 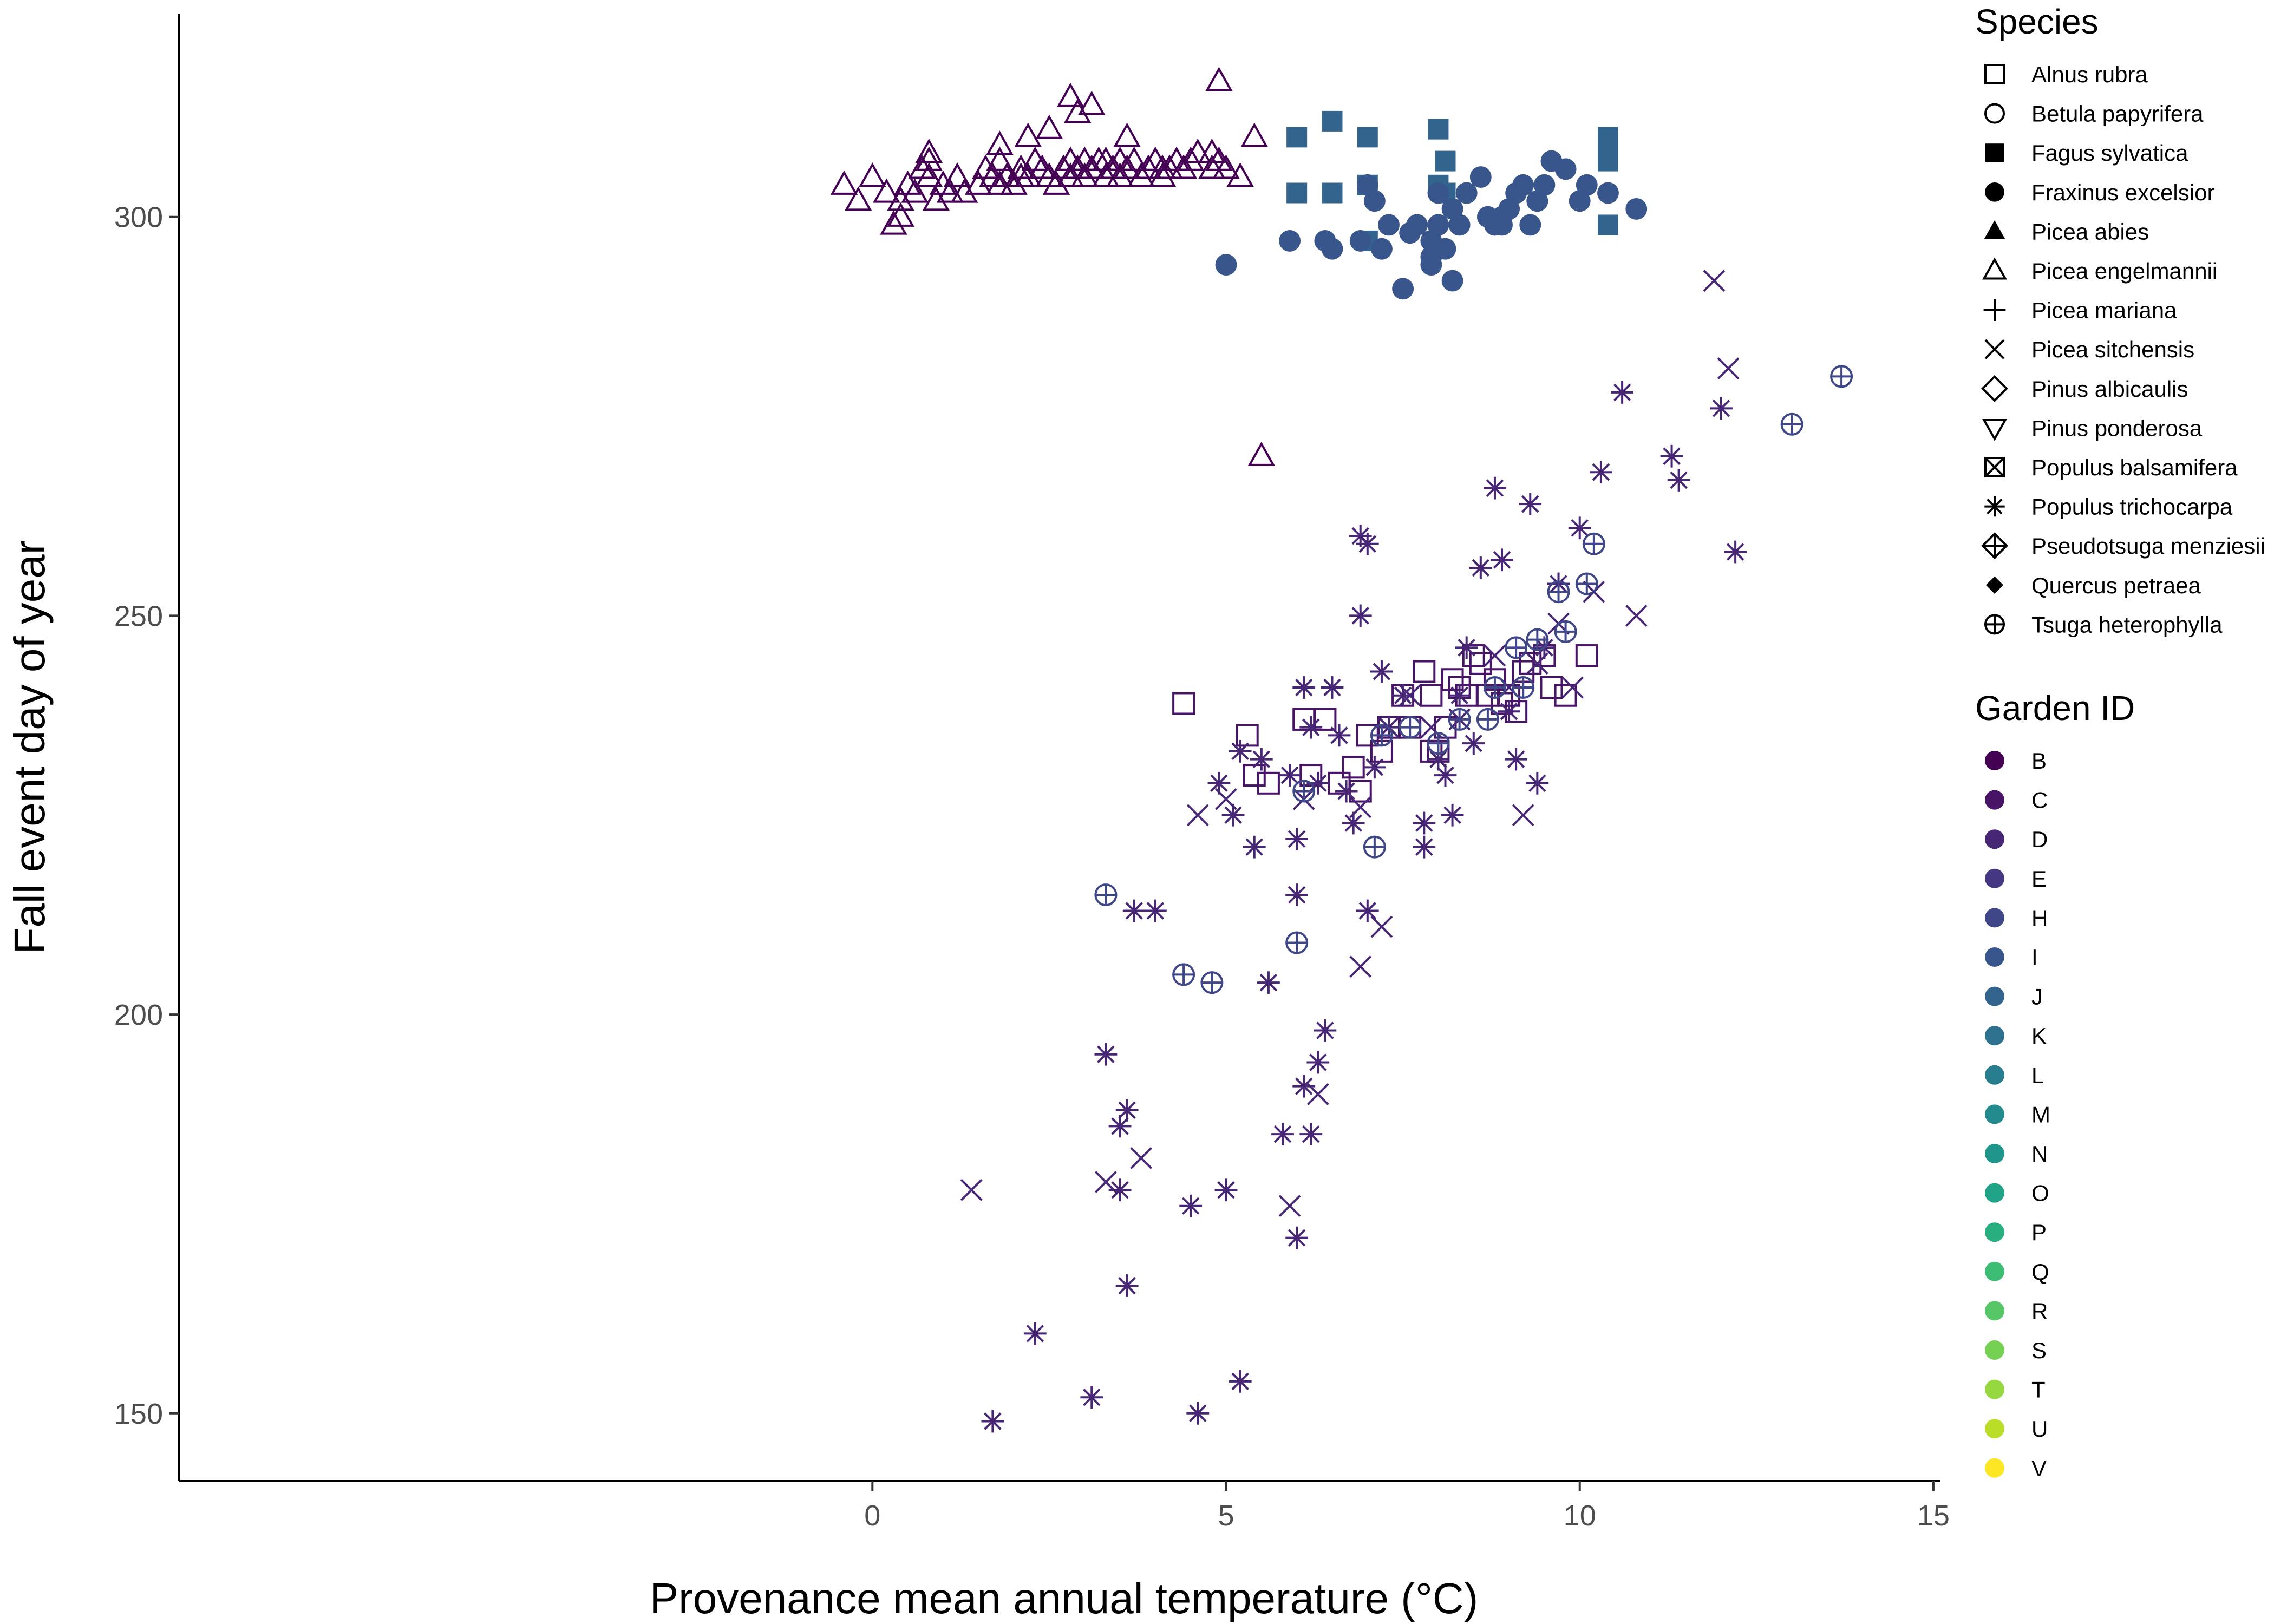 I want to click on garden-legend-item: S, so click(x=2016, y=1350).